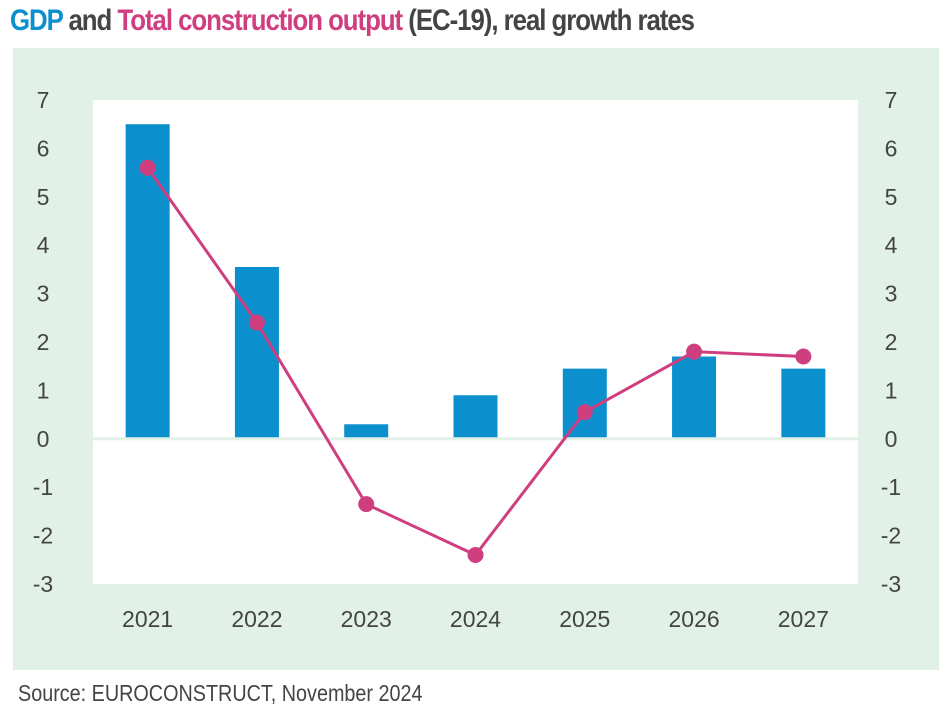 The image size is (941, 710). Describe the element at coordinates (260, 20) in the screenshot. I see `title-construction: Total construction output` at that location.